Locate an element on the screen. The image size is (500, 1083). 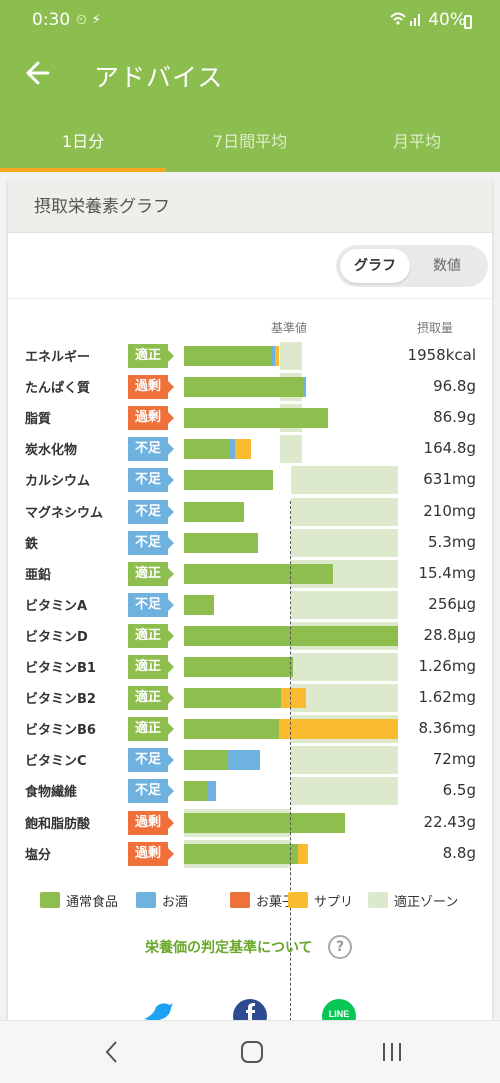
nutrient-name: ビタミンA is located at coordinates (56, 606).